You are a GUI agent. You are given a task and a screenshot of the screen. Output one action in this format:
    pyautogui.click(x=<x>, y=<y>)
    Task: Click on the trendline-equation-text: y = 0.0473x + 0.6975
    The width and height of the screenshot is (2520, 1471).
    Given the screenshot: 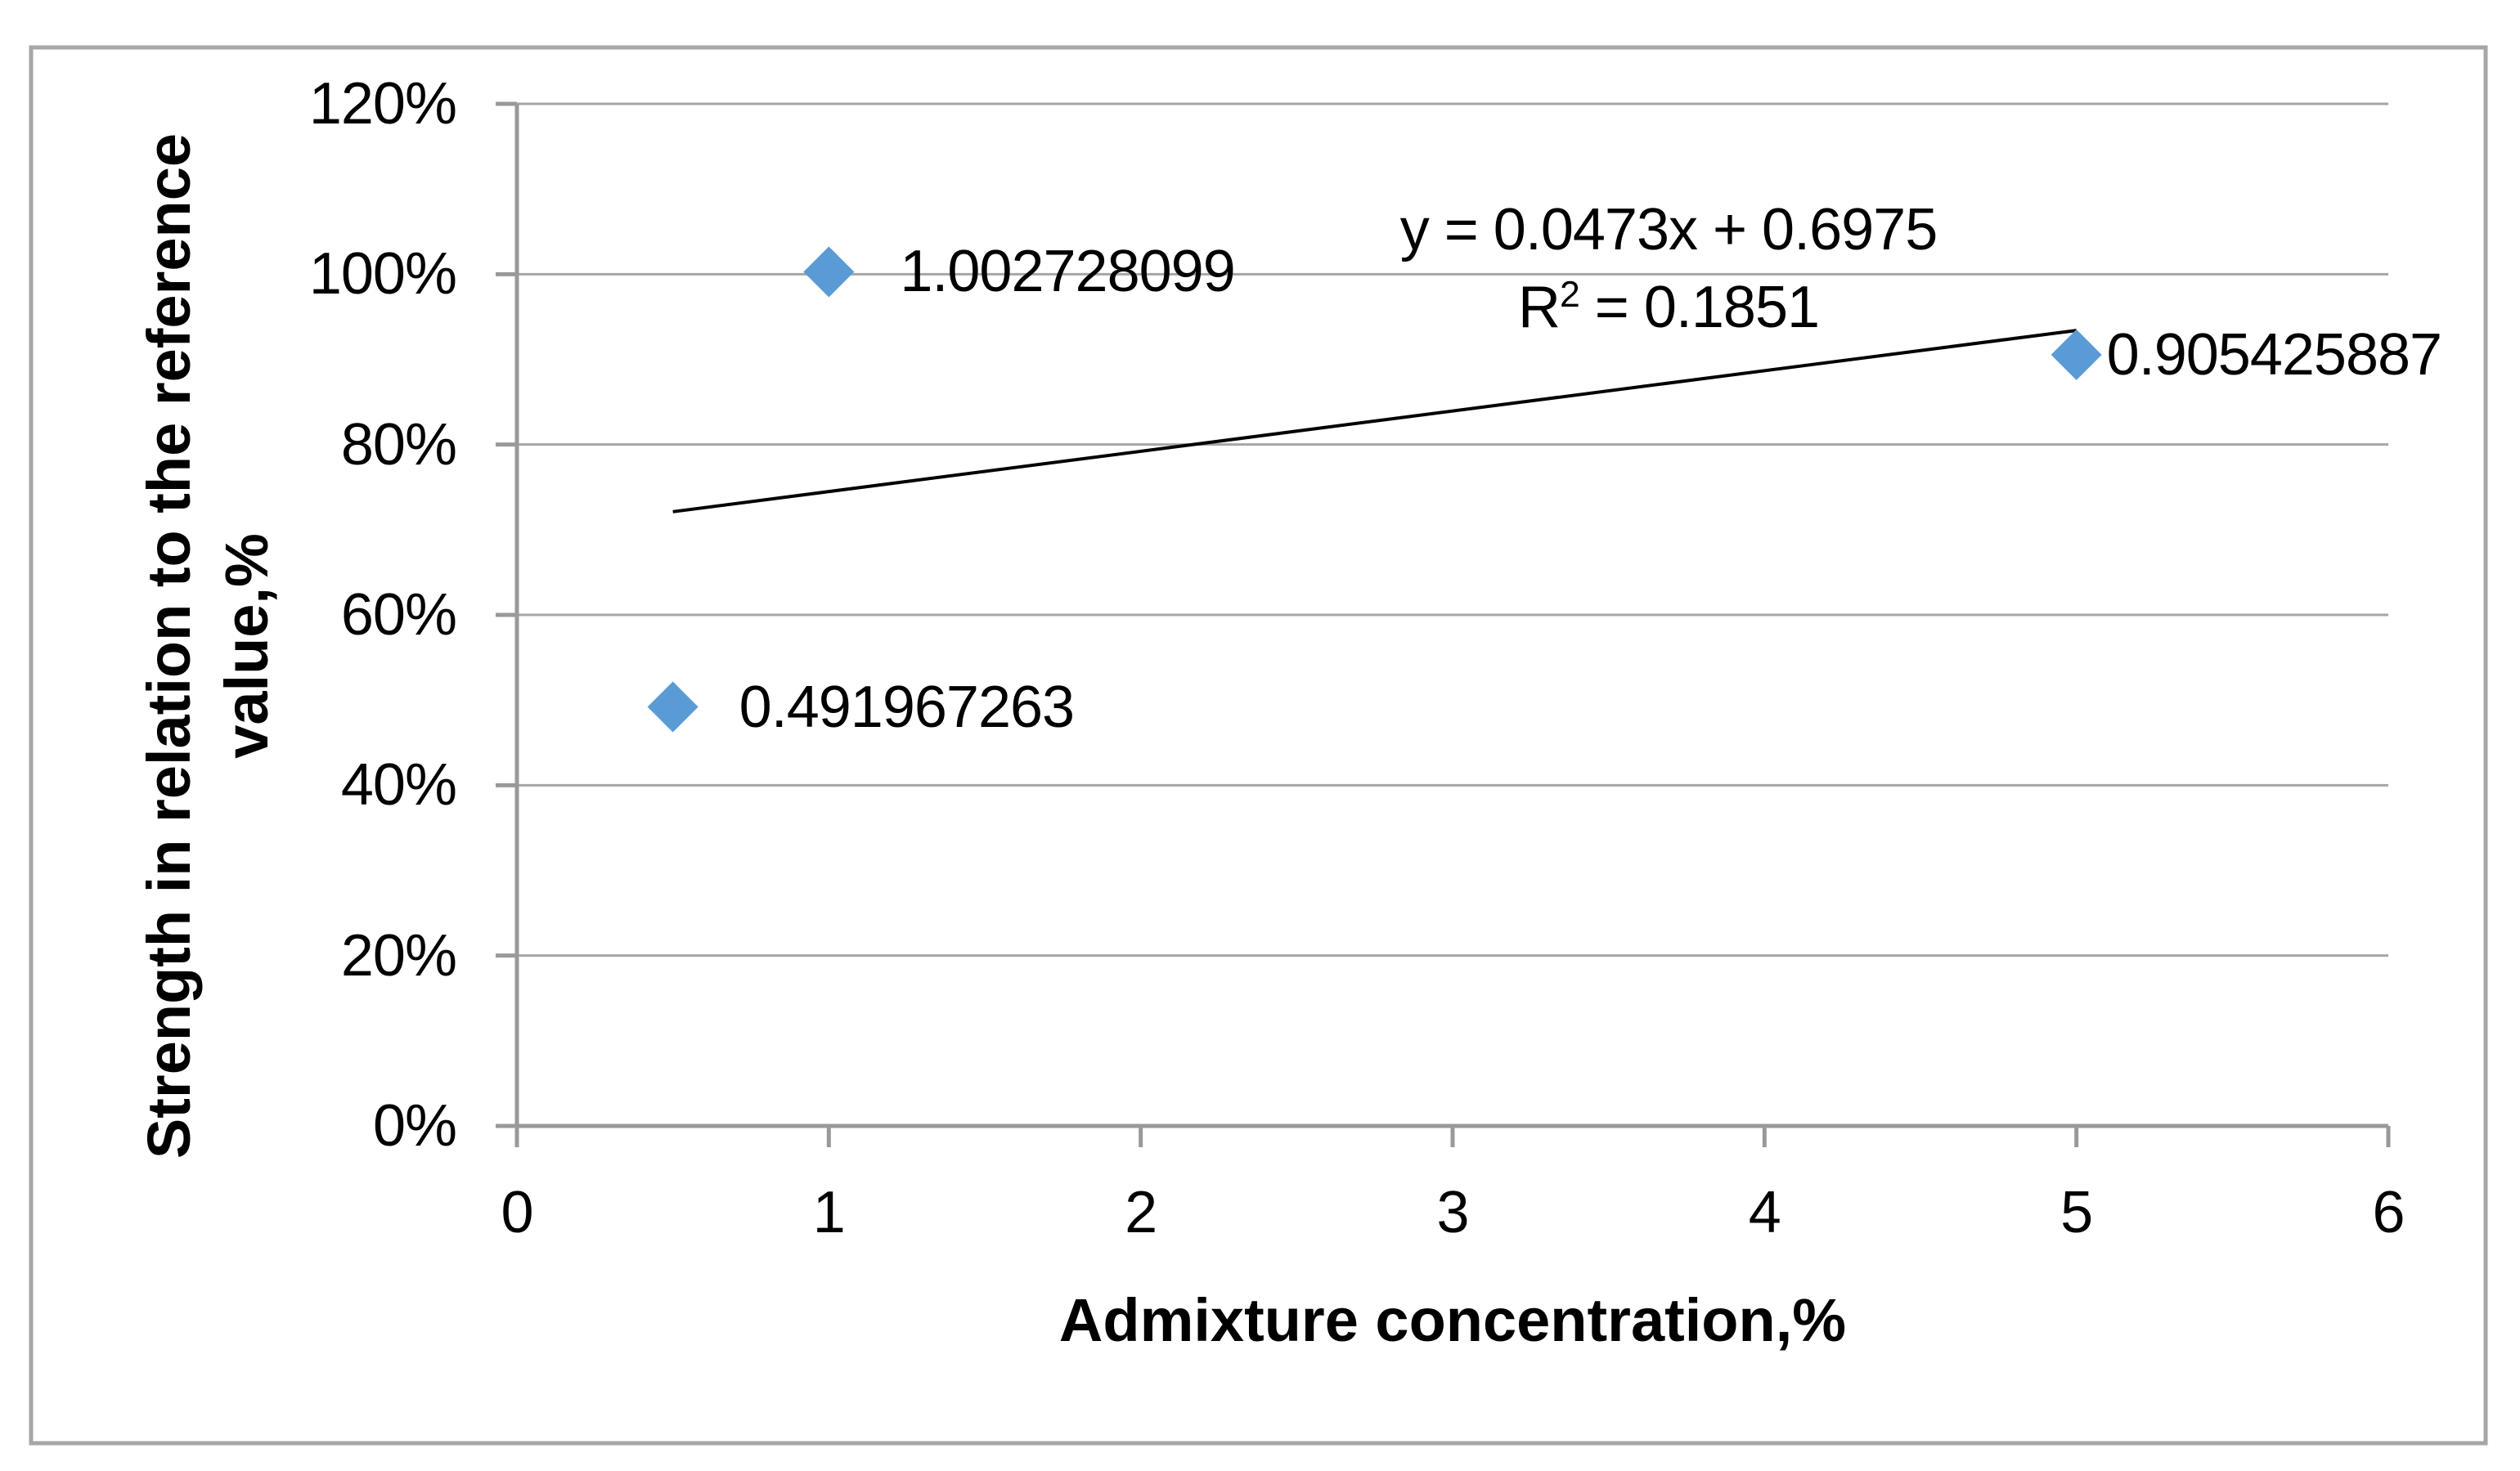 What is the action you would take?
    pyautogui.click(x=1669, y=229)
    